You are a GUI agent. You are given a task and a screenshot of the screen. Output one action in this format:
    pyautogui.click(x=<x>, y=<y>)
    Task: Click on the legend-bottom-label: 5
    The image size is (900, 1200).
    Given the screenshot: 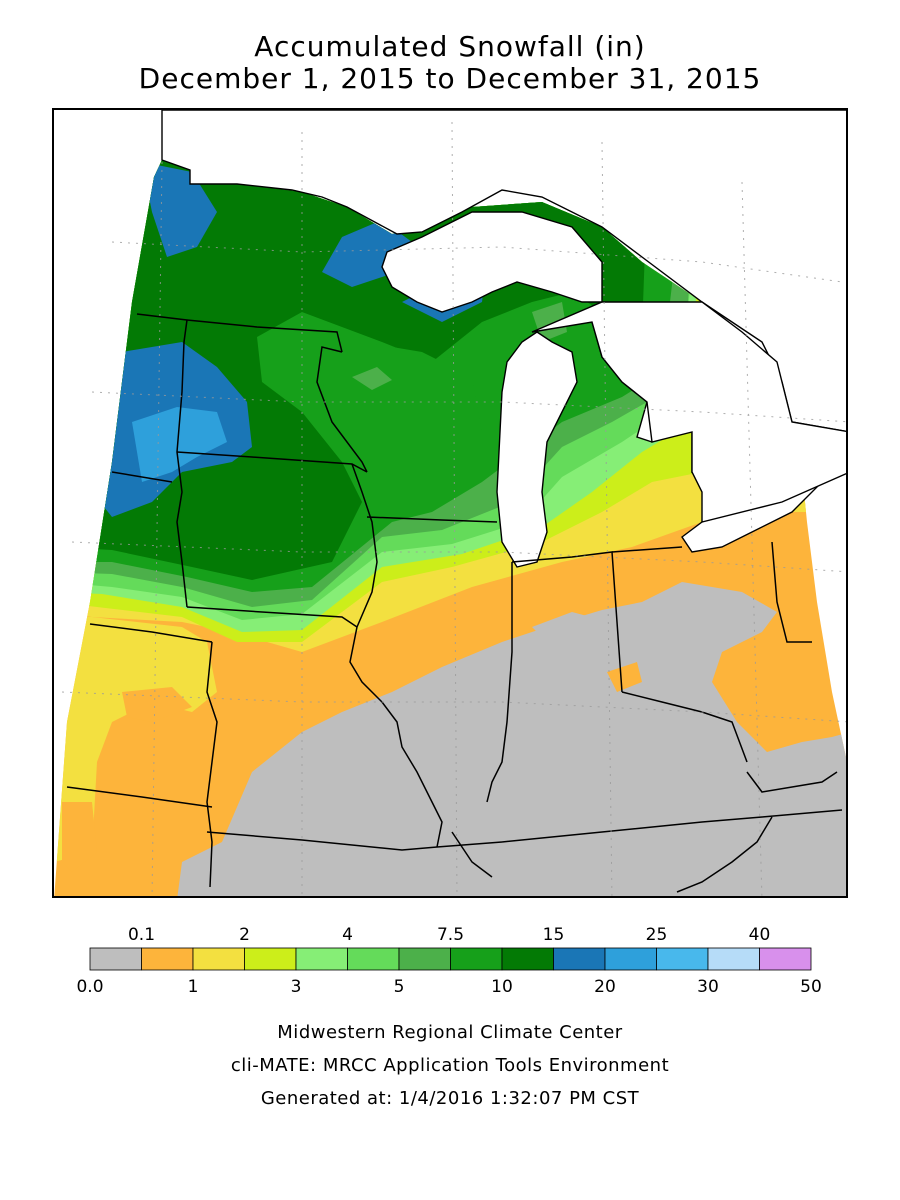 What is the action you would take?
    pyautogui.click(x=399, y=987)
    